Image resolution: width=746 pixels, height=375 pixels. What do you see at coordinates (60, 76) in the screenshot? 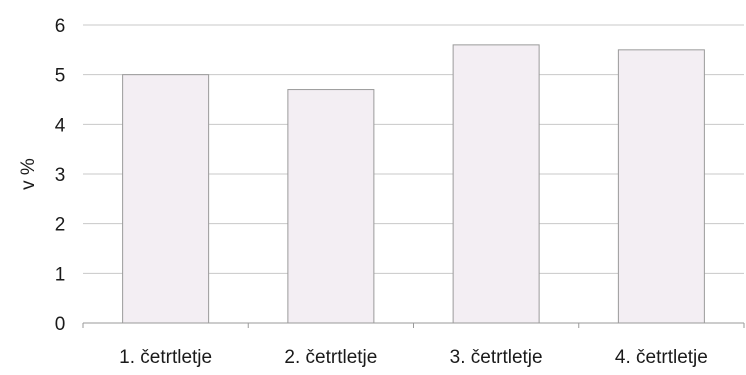
I see `y-tick-label-5: 5` at bounding box center [60, 76].